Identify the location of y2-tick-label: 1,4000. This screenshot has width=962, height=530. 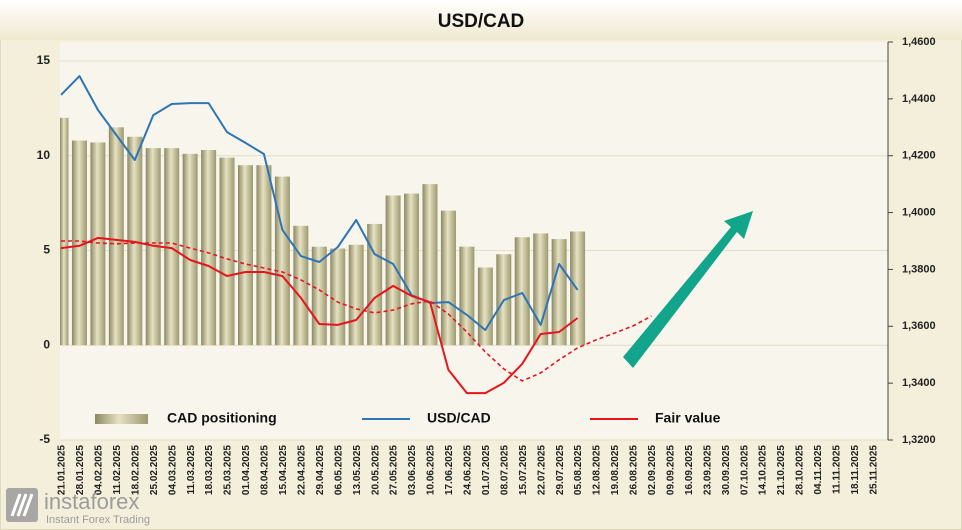
(919, 212).